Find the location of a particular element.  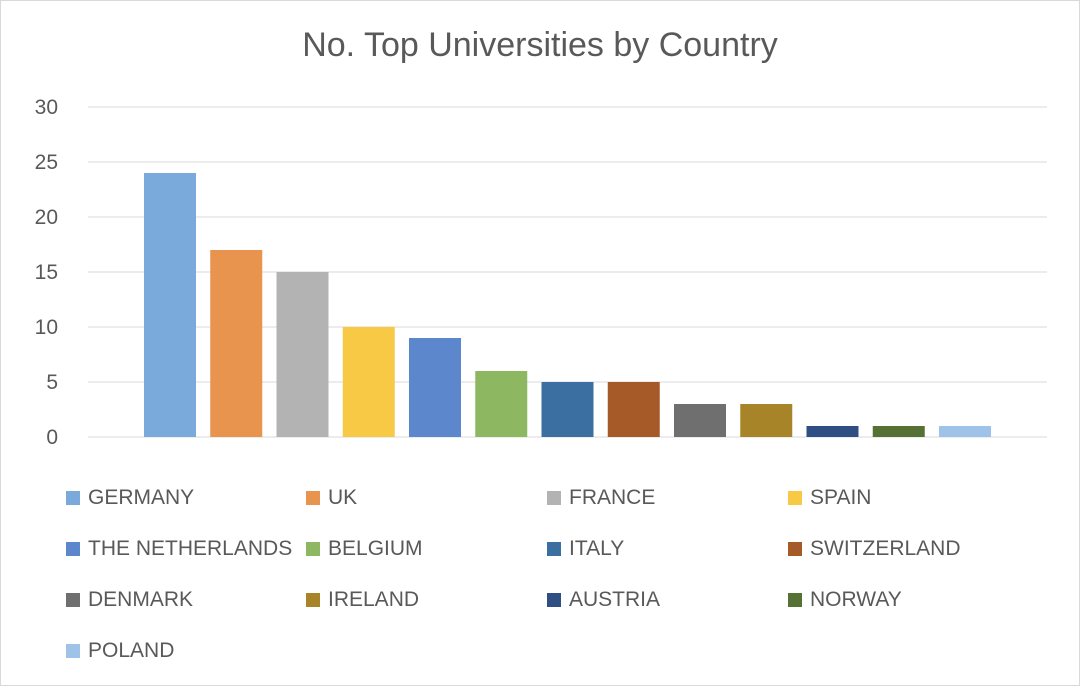

y-tick-label: 5 is located at coordinates (52, 382).